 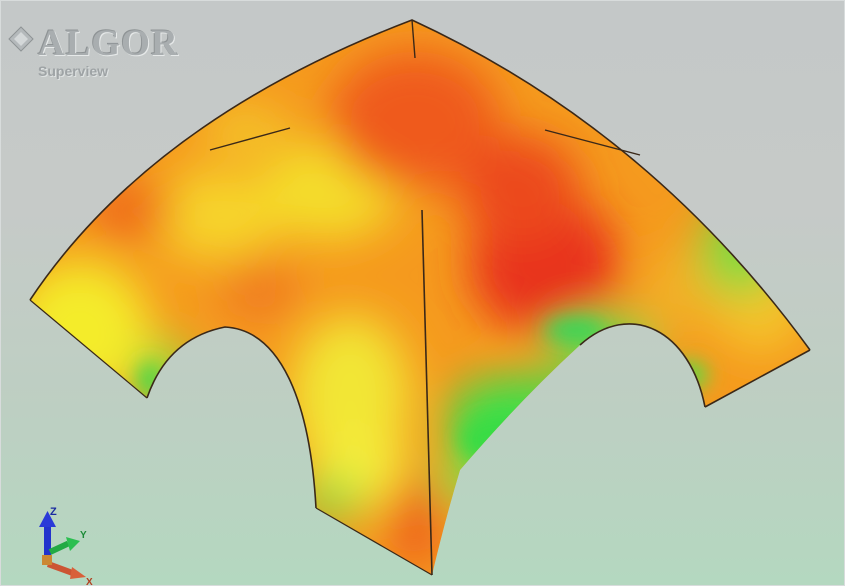 I want to click on logo-product-name: Superview, so click(x=73, y=71).